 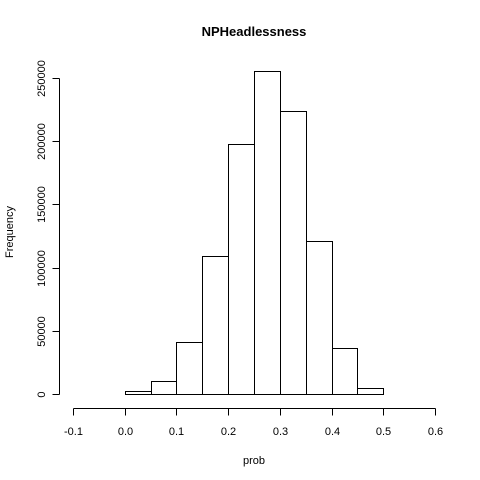 I want to click on x-tick-label: 0.5, so click(x=383, y=432).